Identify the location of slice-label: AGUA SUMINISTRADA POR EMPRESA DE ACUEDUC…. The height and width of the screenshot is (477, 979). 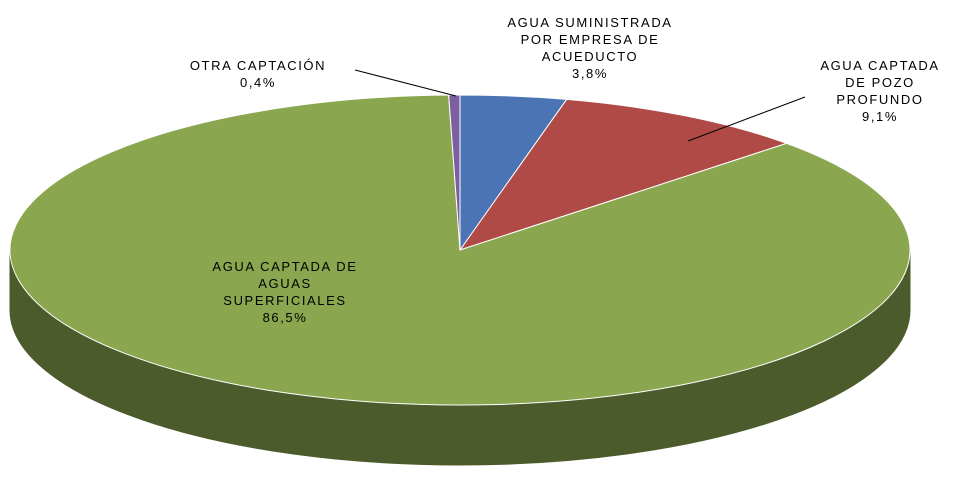
(590, 48).